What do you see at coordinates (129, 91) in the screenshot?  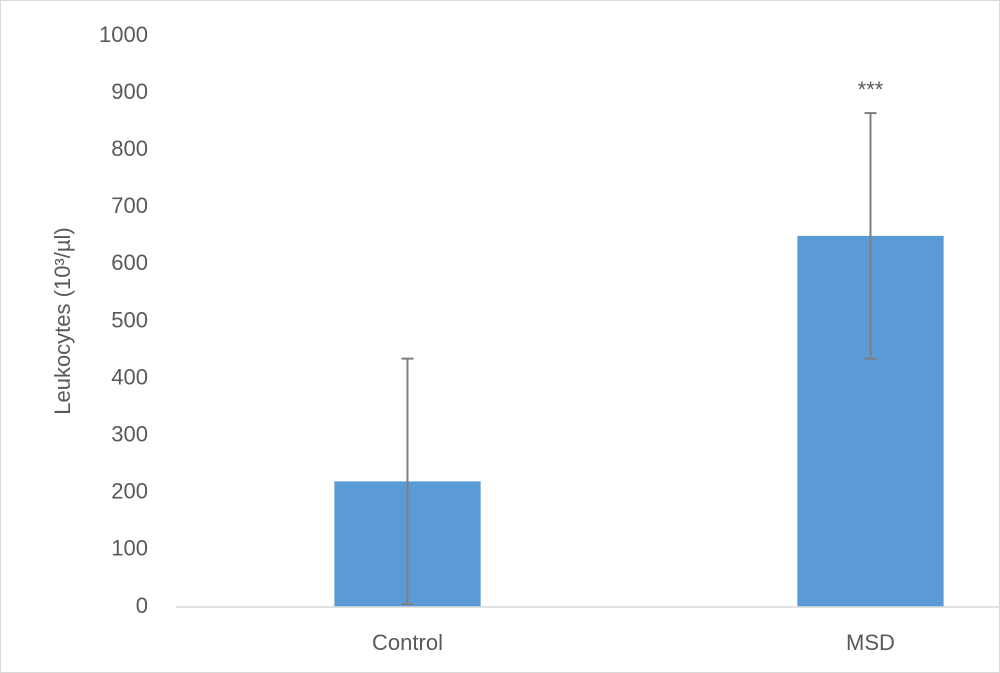 I see `y-tick-label: 900` at bounding box center [129, 91].